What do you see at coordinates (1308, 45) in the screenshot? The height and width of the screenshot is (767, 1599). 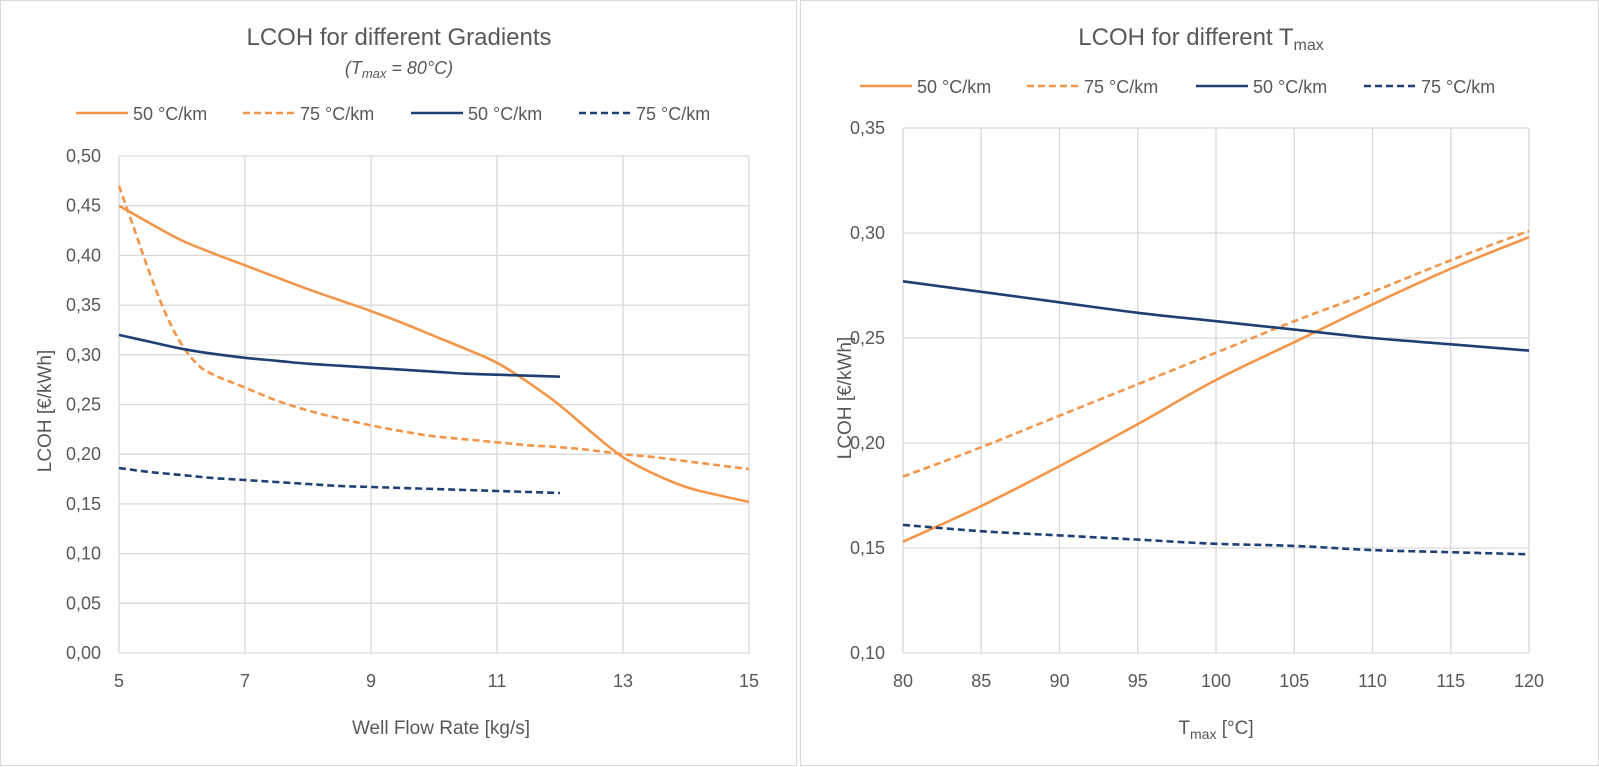 I see `title-sub: max` at bounding box center [1308, 45].